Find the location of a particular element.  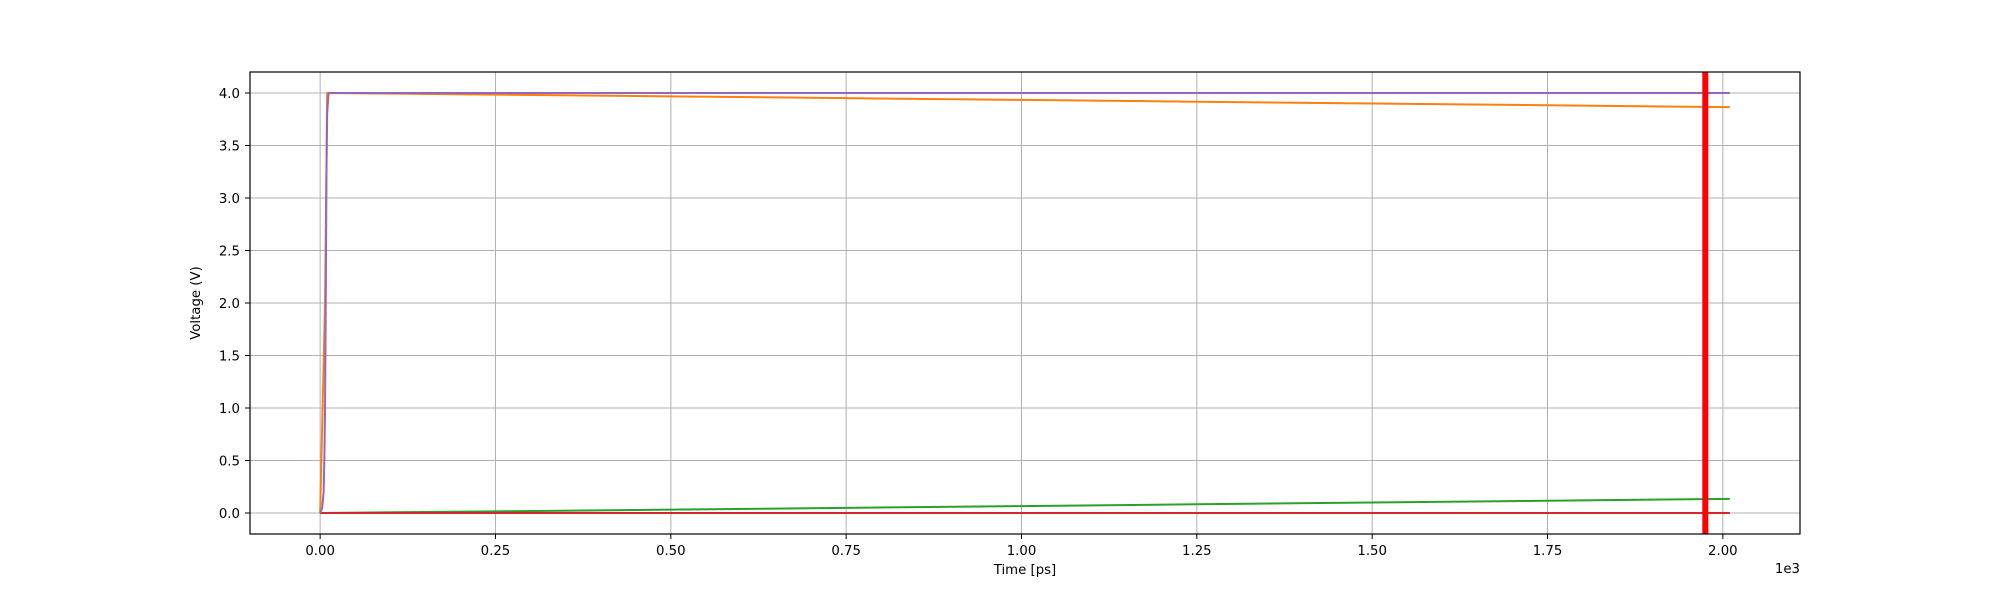

y-tick-label: 1.5 is located at coordinates (229, 357).